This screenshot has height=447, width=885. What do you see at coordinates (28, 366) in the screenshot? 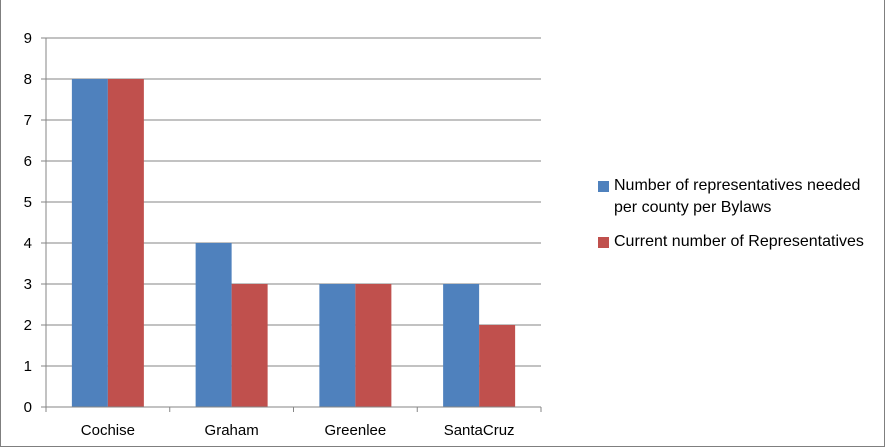
I see `y-tick-label: 1` at bounding box center [28, 366].